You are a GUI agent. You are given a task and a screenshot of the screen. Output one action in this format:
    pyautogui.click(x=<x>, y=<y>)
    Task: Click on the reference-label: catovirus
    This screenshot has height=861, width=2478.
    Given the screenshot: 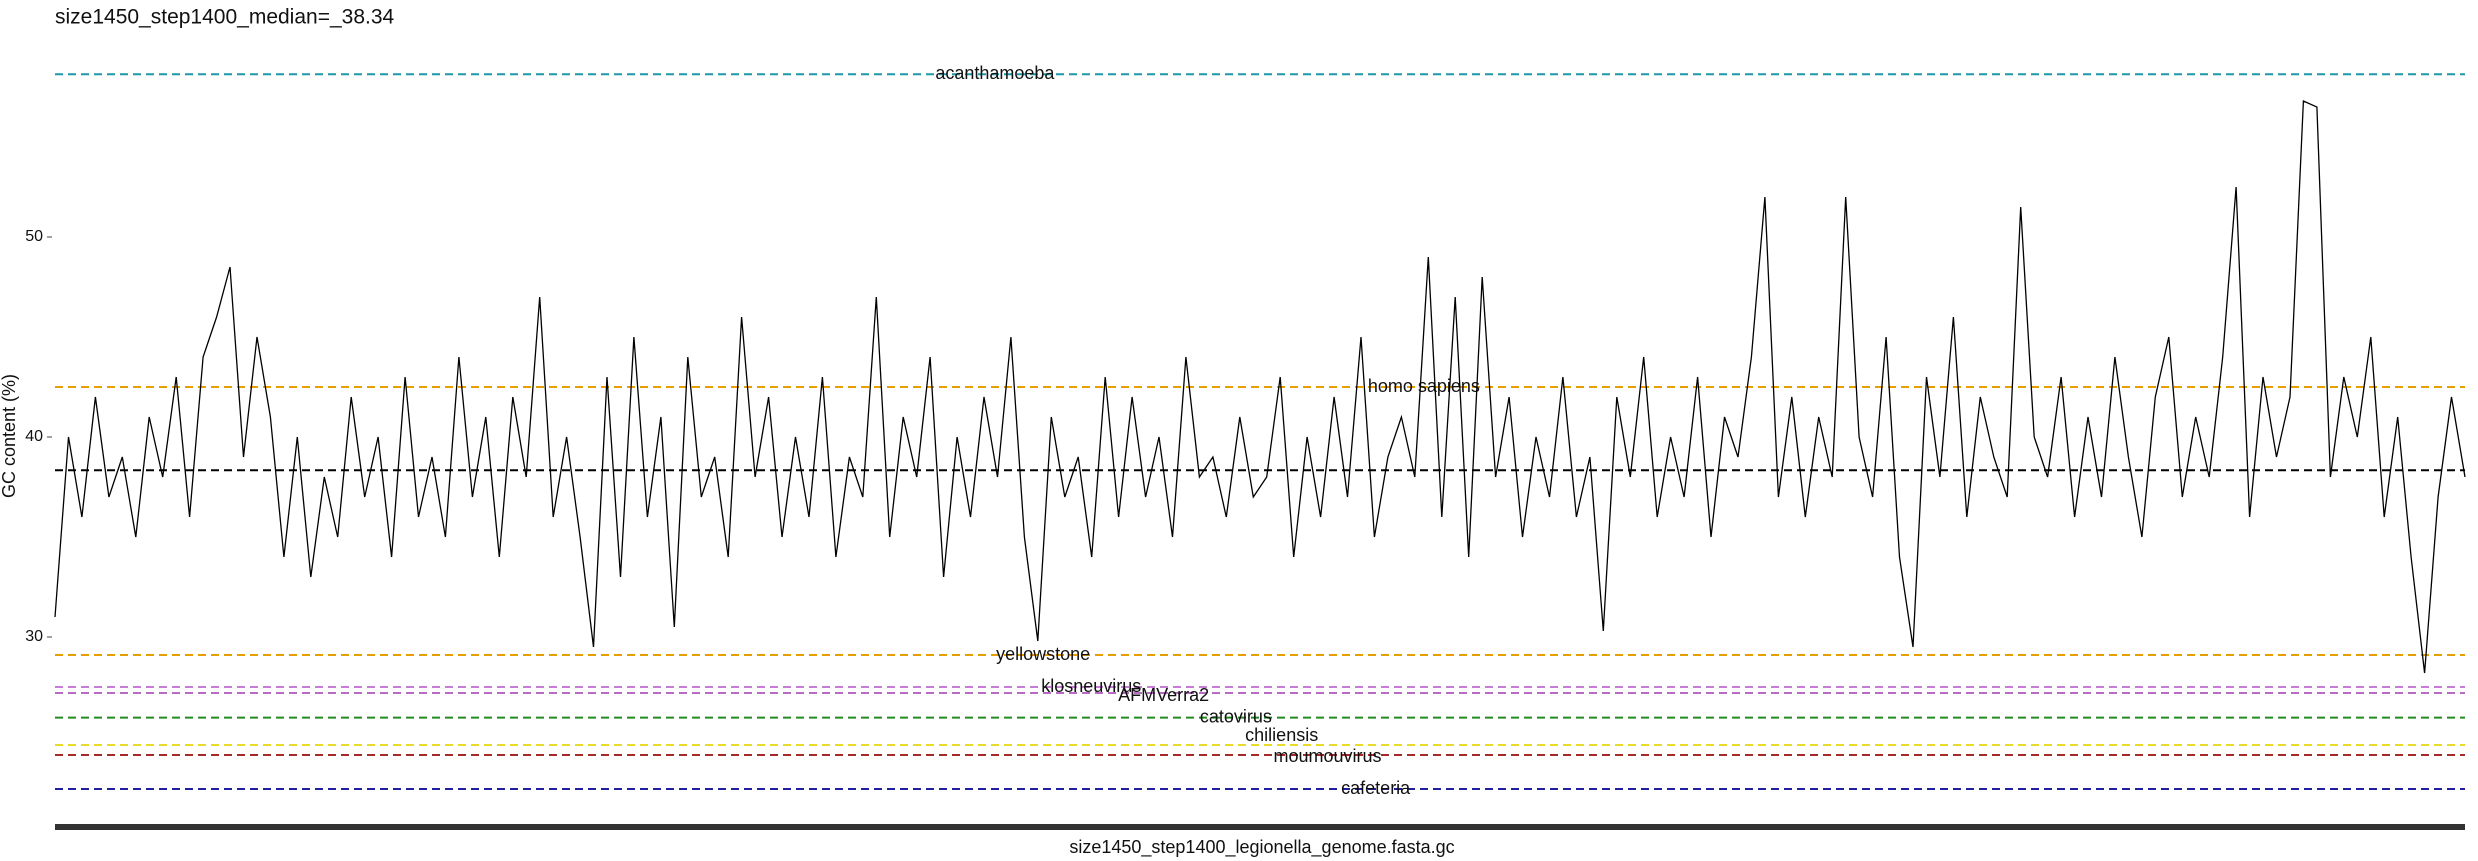 What is the action you would take?
    pyautogui.click(x=1236, y=716)
    